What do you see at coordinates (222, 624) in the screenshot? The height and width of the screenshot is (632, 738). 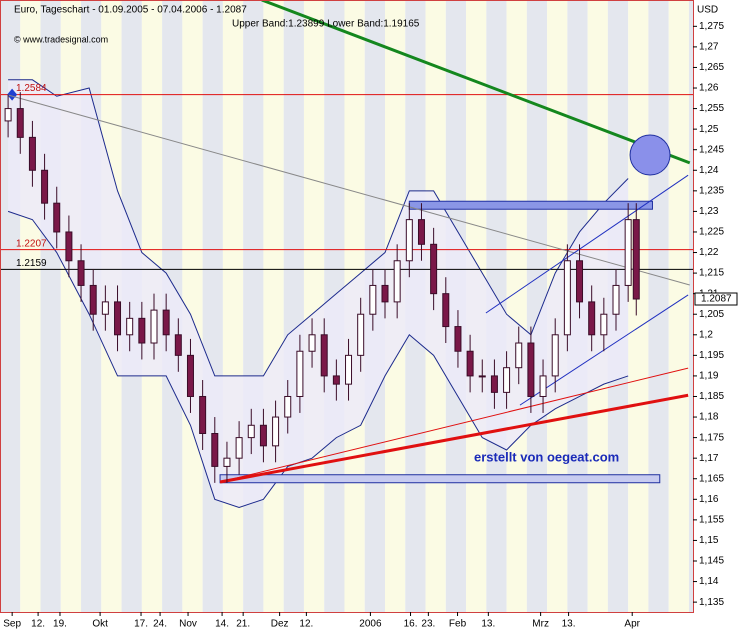 I see `x-tick-label: 14.` at bounding box center [222, 624].